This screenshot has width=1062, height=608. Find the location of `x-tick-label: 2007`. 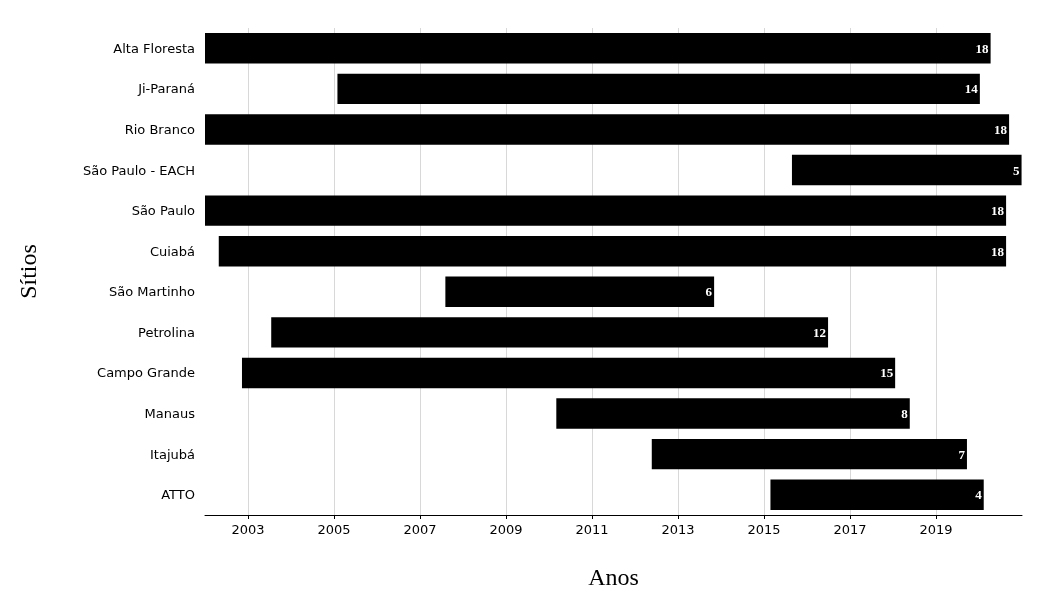

x-tick-label: 2007 is located at coordinates (420, 529).